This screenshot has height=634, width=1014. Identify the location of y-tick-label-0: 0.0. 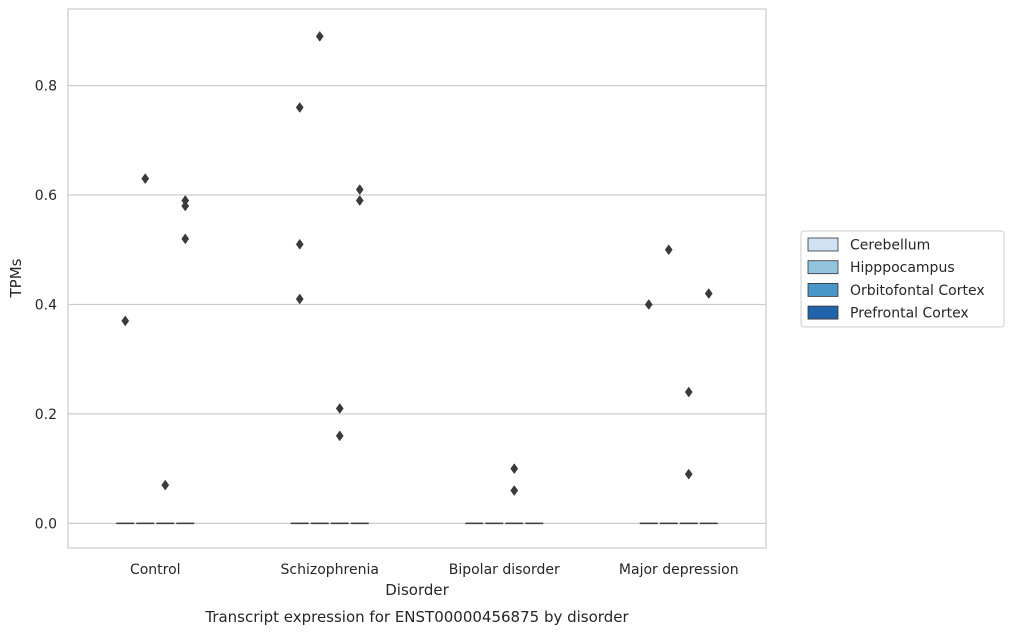
(46, 524).